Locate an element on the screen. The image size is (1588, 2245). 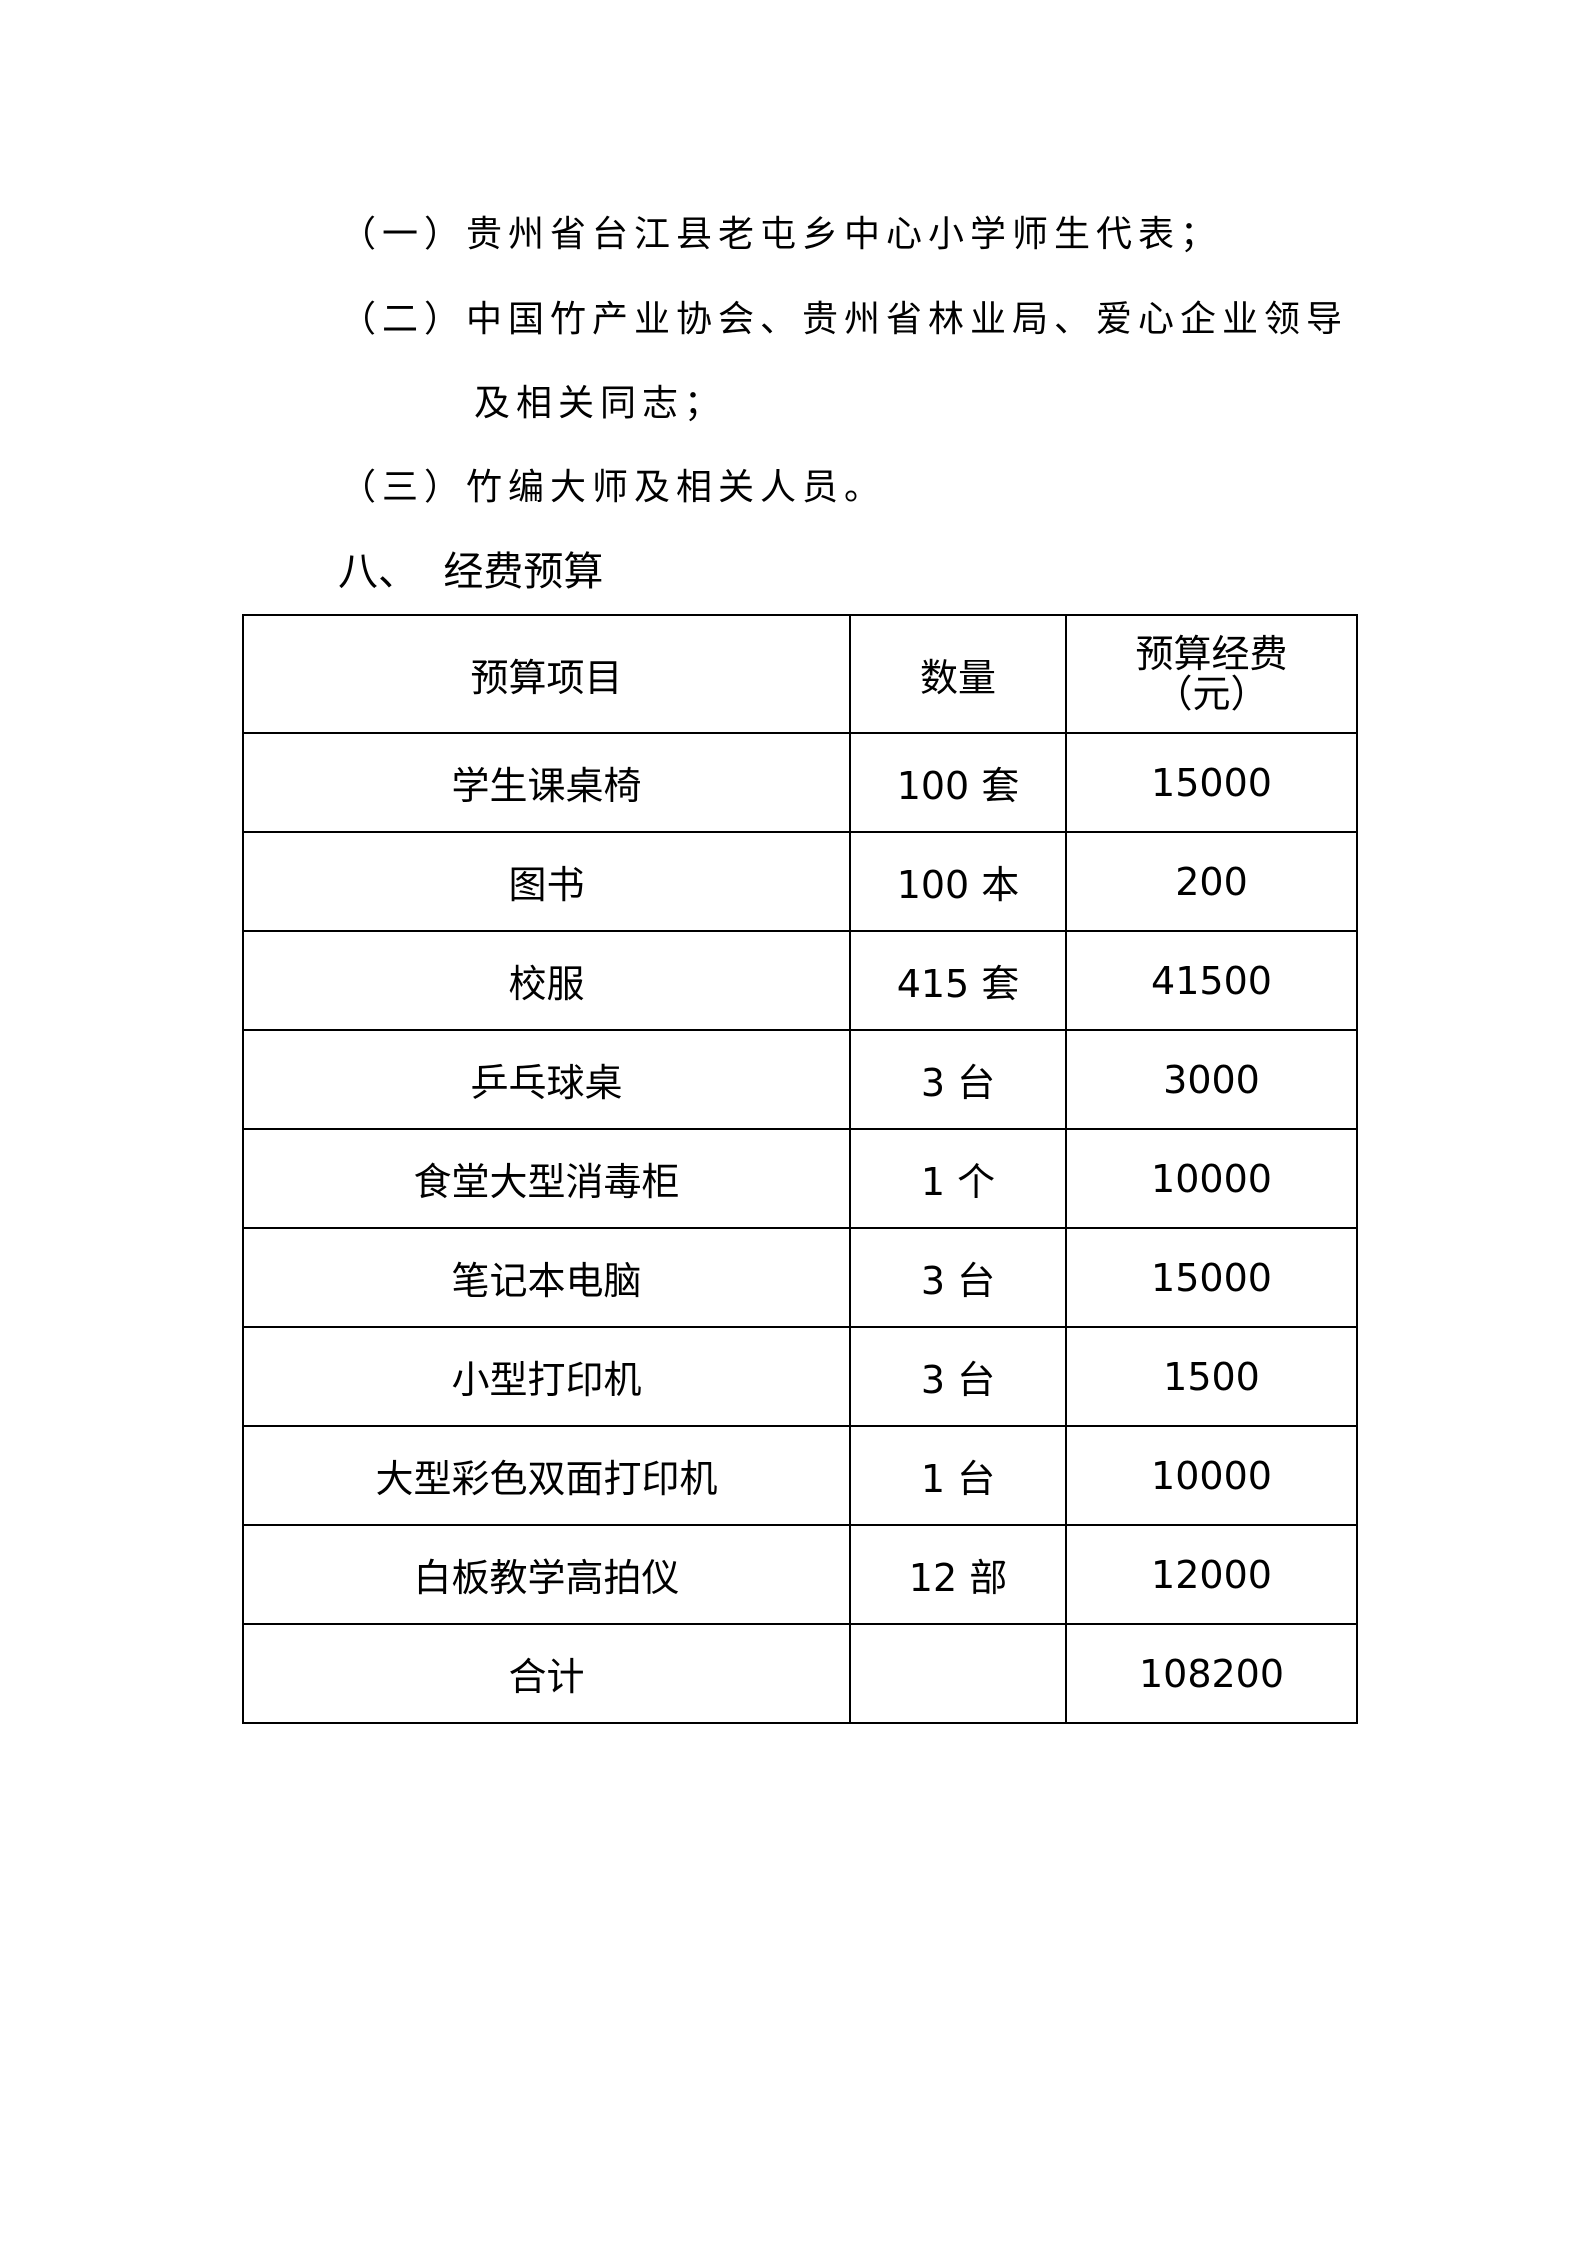
table-row: 乒乓球桌 3 台 3000 is located at coordinates (800, 1079).